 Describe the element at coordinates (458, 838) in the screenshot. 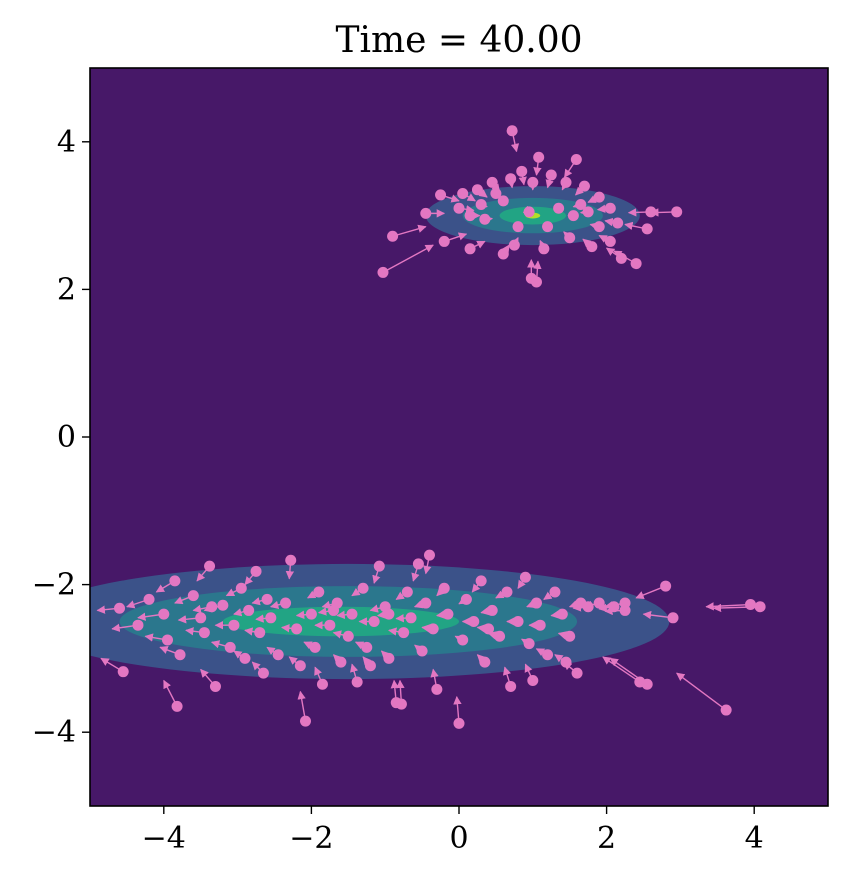

I see `x-tick-label: 0` at that location.